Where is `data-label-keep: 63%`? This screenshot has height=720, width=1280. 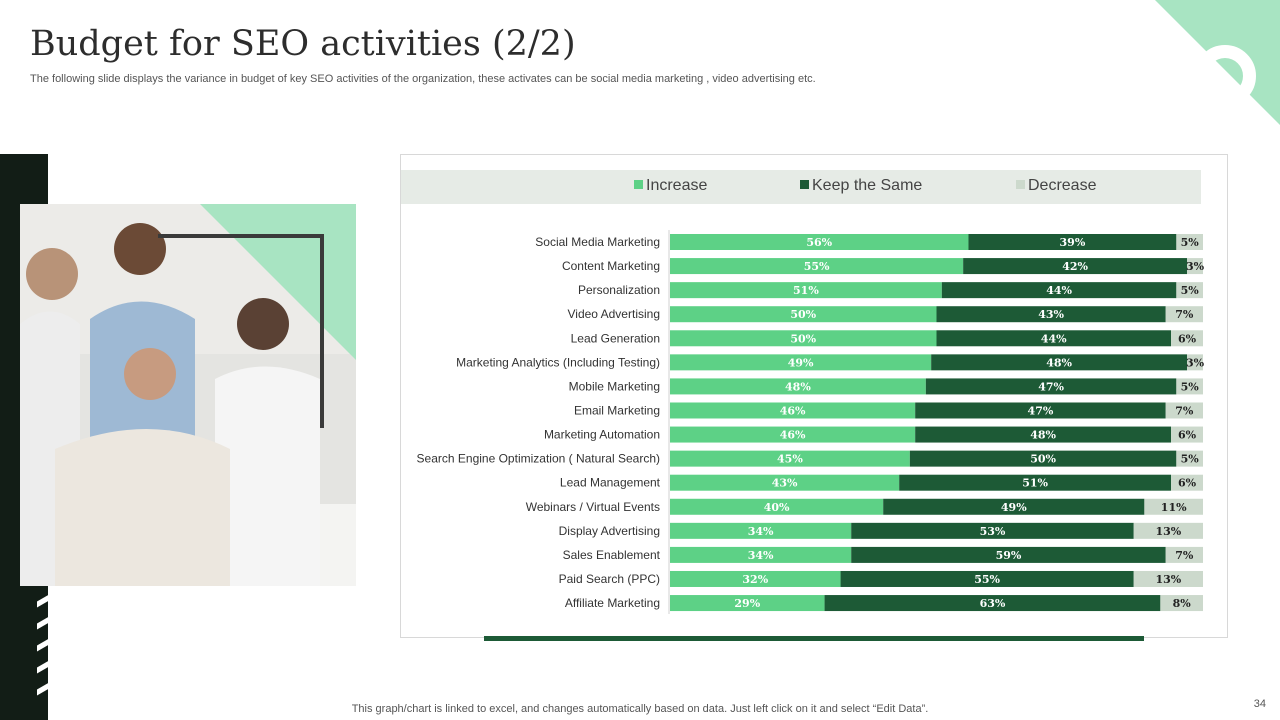
data-label-keep: 63% is located at coordinates (993, 603).